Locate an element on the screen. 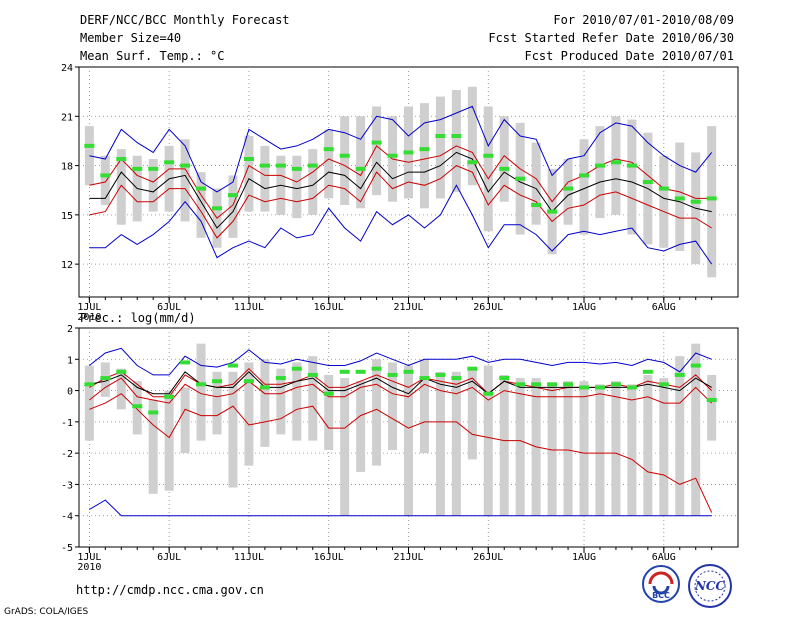 The width and height of the screenshot is (800, 618). y-tick-label: -2 is located at coordinates (67, 454).